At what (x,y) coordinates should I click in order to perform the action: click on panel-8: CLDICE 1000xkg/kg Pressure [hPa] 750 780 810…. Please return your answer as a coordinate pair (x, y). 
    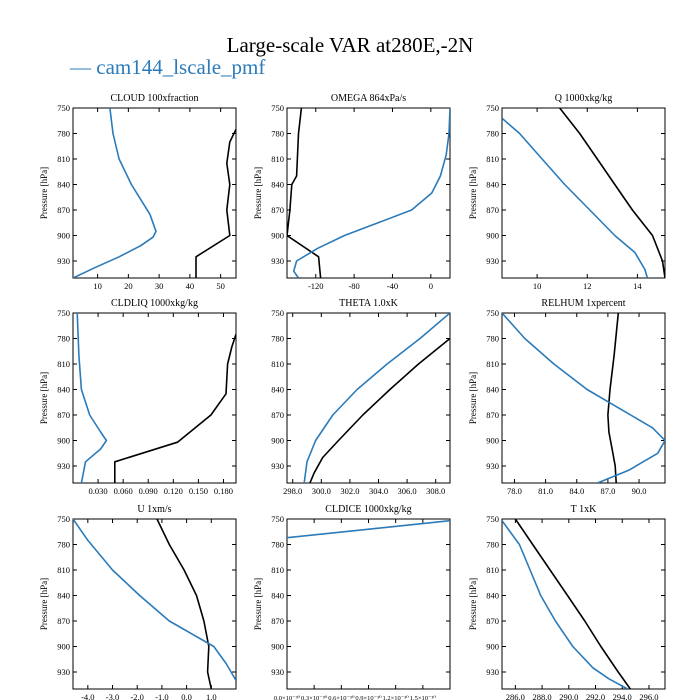
    Looking at the image, I should click on (352, 602).